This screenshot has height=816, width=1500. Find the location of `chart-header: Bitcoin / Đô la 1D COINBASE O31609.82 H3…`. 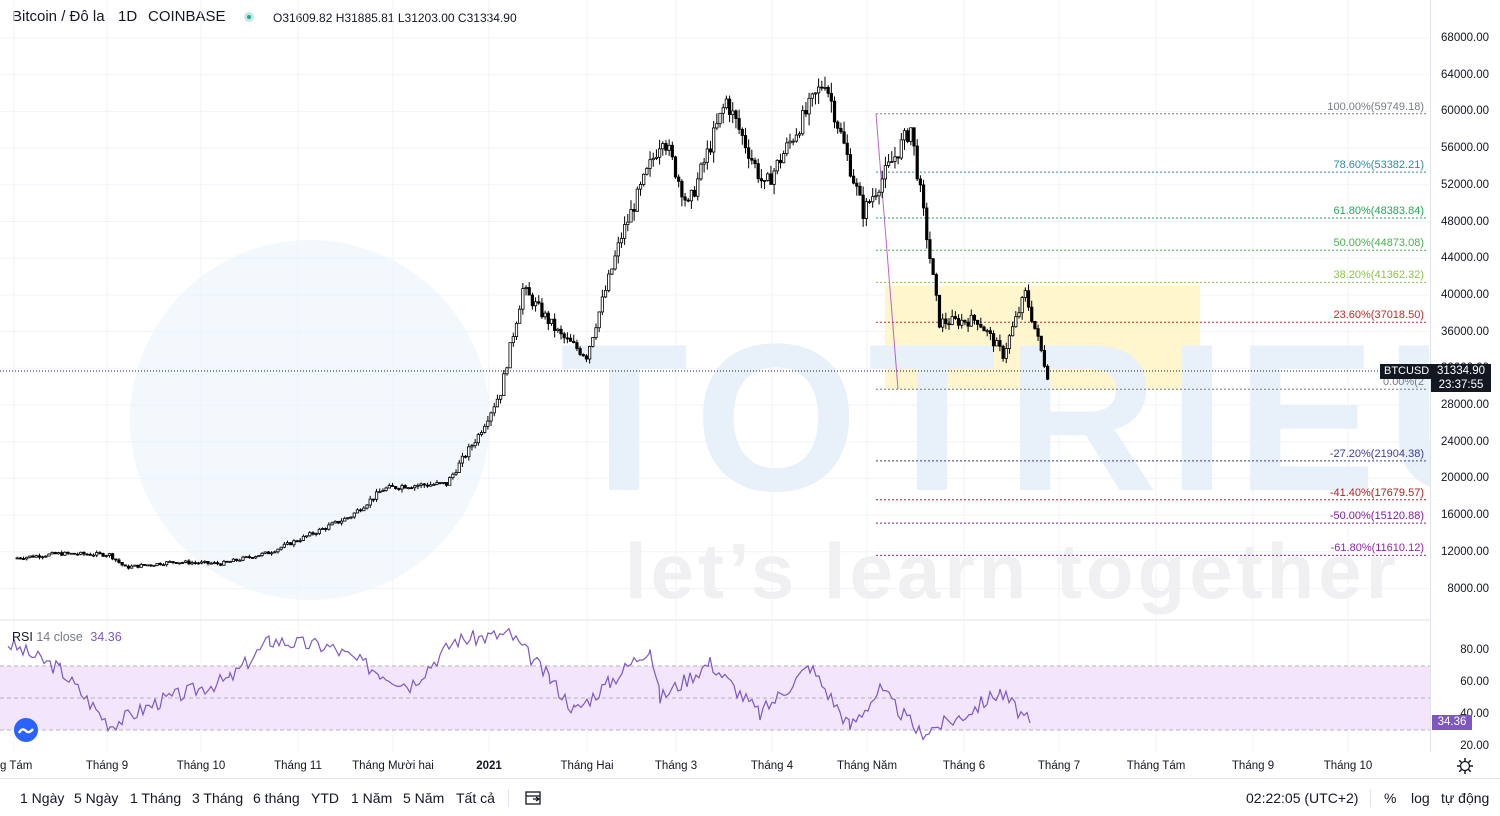

chart-header: Bitcoin / Đô la 1D COINBASE O31609.82 H3… is located at coordinates (715, 17).